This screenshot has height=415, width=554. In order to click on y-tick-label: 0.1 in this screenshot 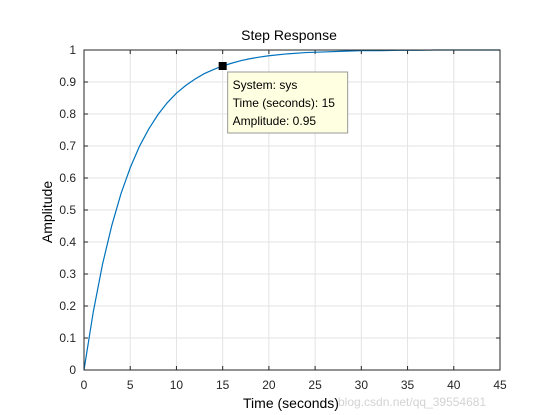, I will do `click(67, 338)`.